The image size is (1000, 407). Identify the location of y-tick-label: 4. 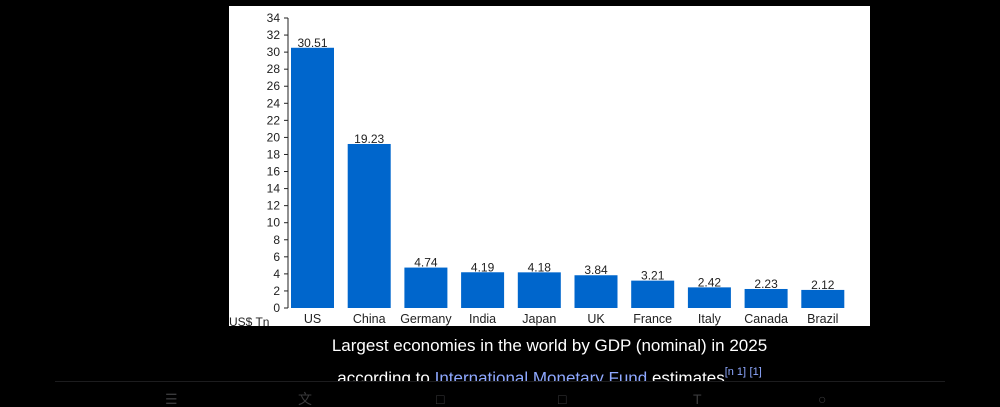
(276, 274).